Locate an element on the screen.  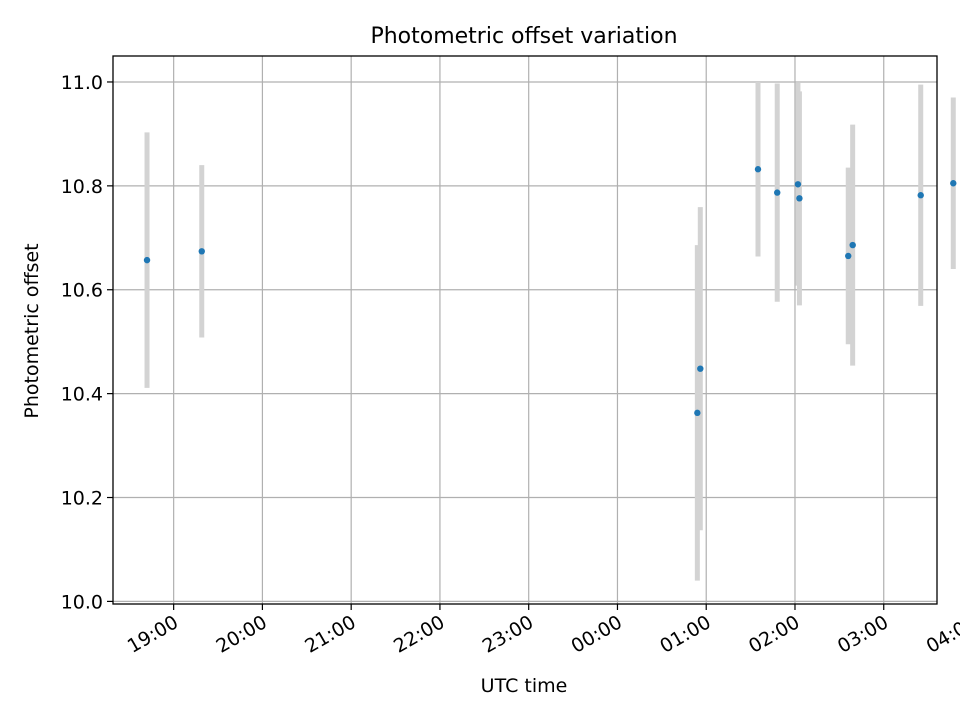
x-tick-label: 20:00 is located at coordinates (241, 634).